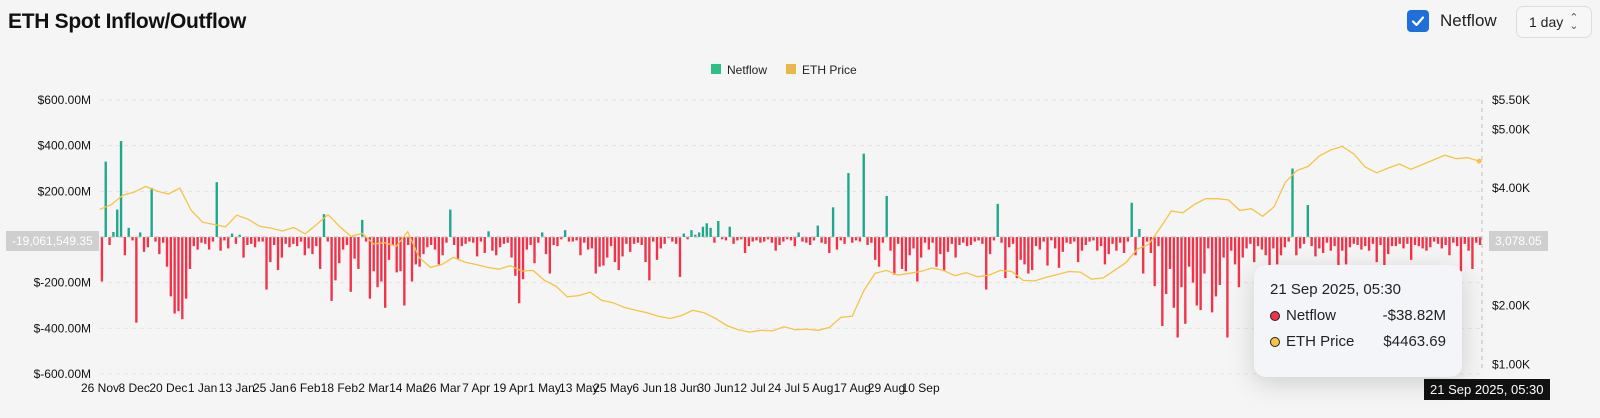  I want to click on x-tick-label: 20 Dec, so click(168, 388).